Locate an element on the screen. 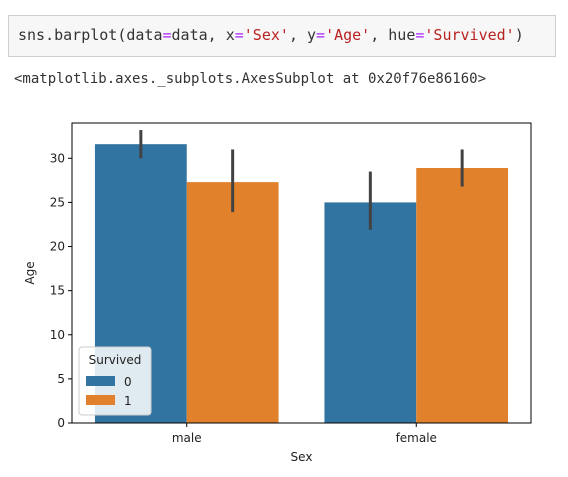 The height and width of the screenshot is (477, 568). y-tick-label: 5 is located at coordinates (61, 379).